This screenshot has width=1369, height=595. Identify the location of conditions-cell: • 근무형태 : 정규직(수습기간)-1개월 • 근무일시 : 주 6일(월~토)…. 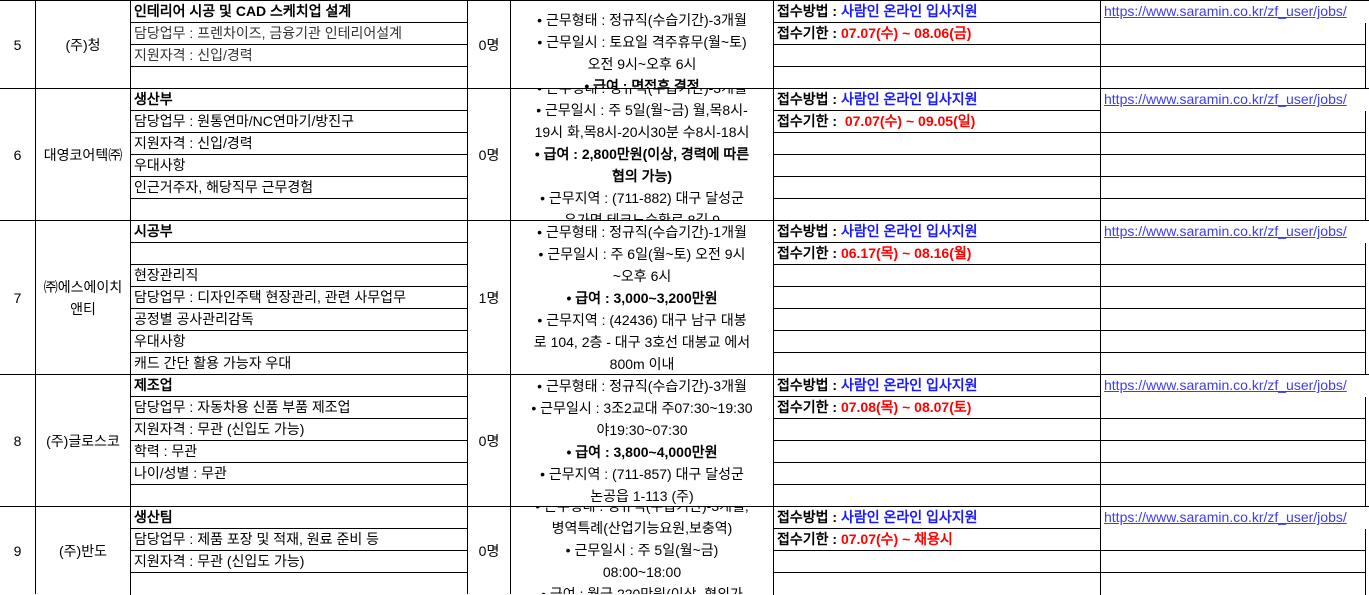
(641, 297).